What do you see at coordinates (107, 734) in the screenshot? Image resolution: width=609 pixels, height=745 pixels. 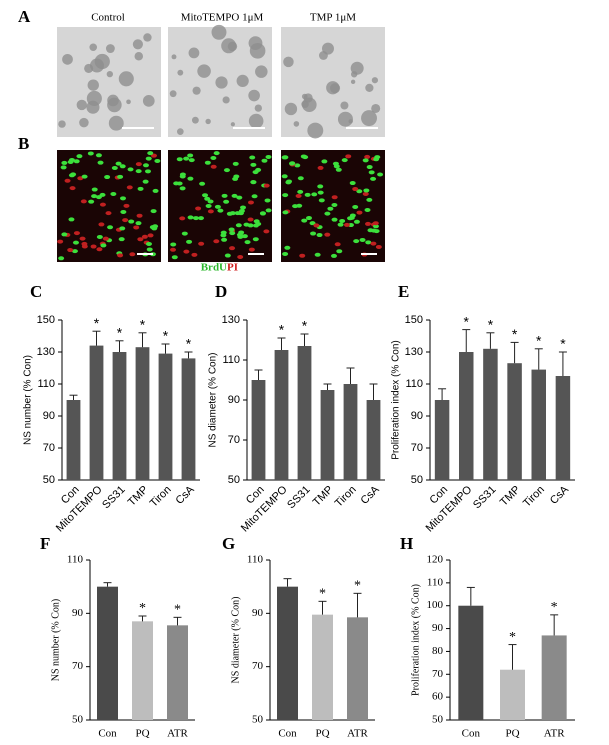 I see `x-tick-label: Con` at bounding box center [107, 734].